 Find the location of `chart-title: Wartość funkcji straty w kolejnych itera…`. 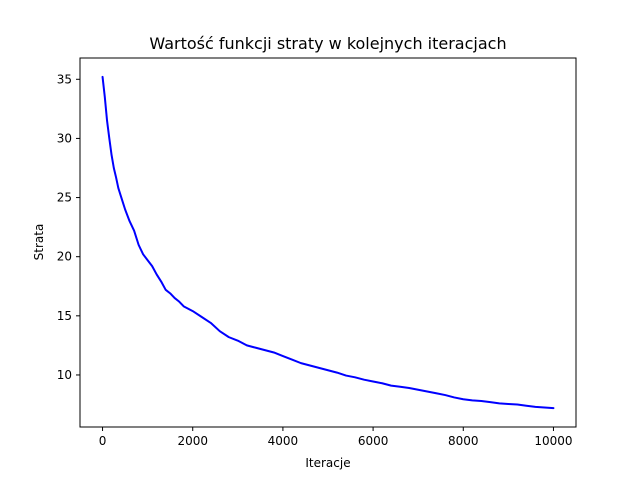

chart-title: Wartość funkcji straty w kolejnych itera… is located at coordinates (327, 43).